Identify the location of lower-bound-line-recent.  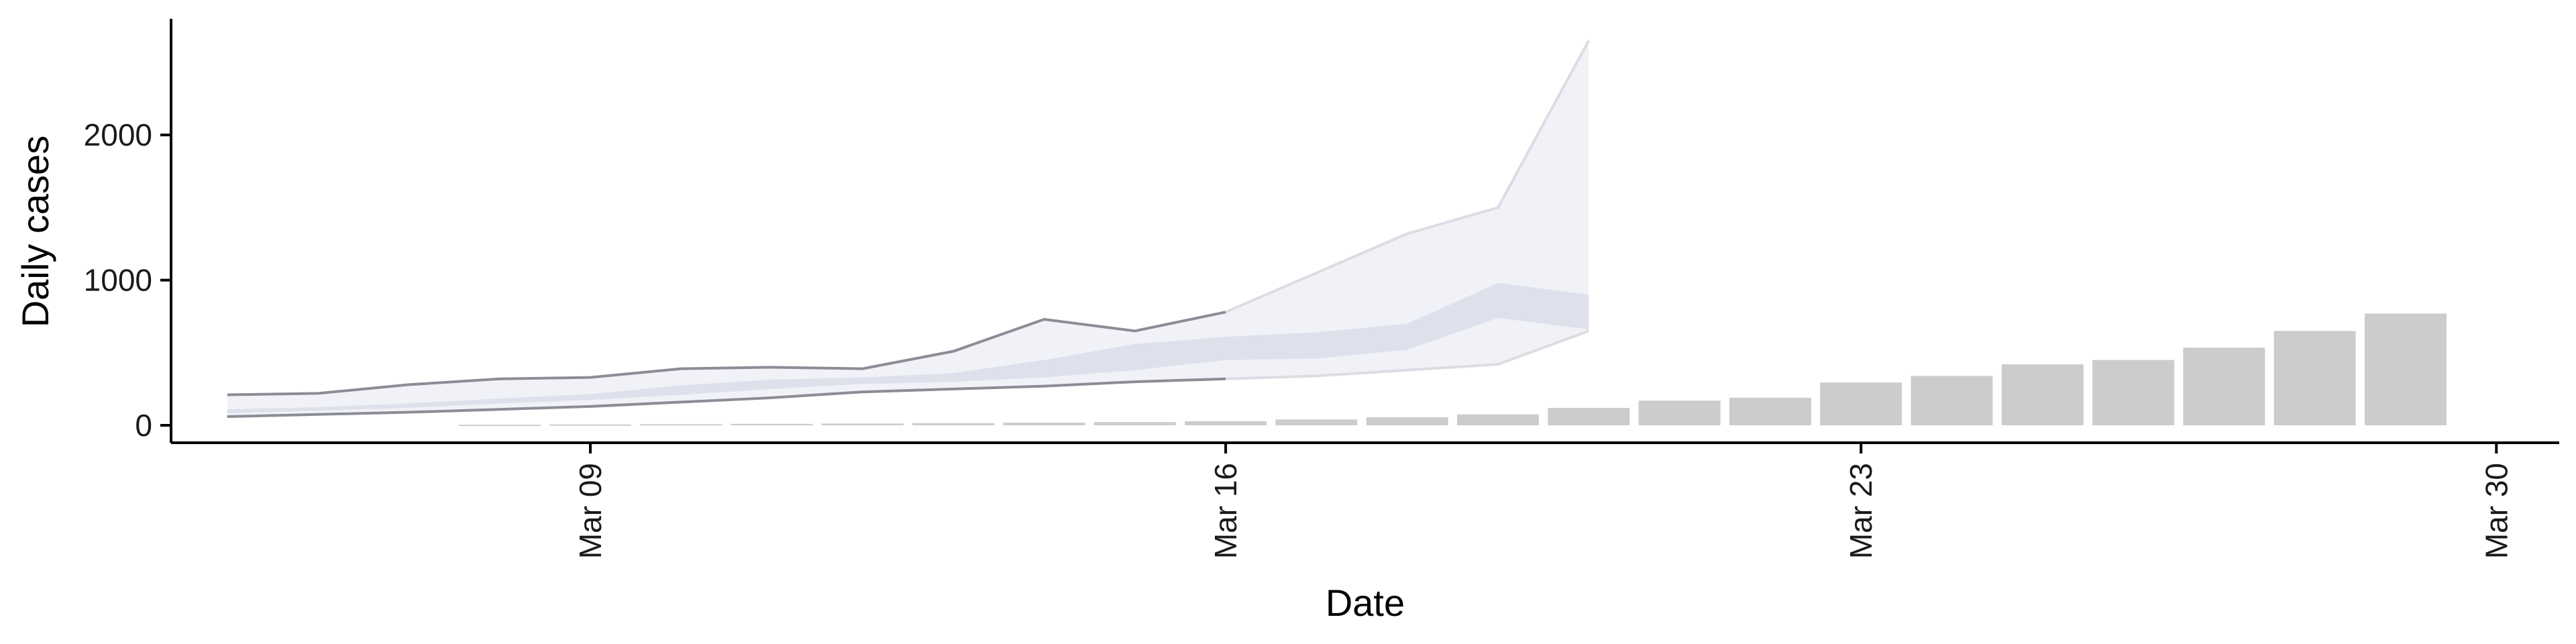
(1407, 354).